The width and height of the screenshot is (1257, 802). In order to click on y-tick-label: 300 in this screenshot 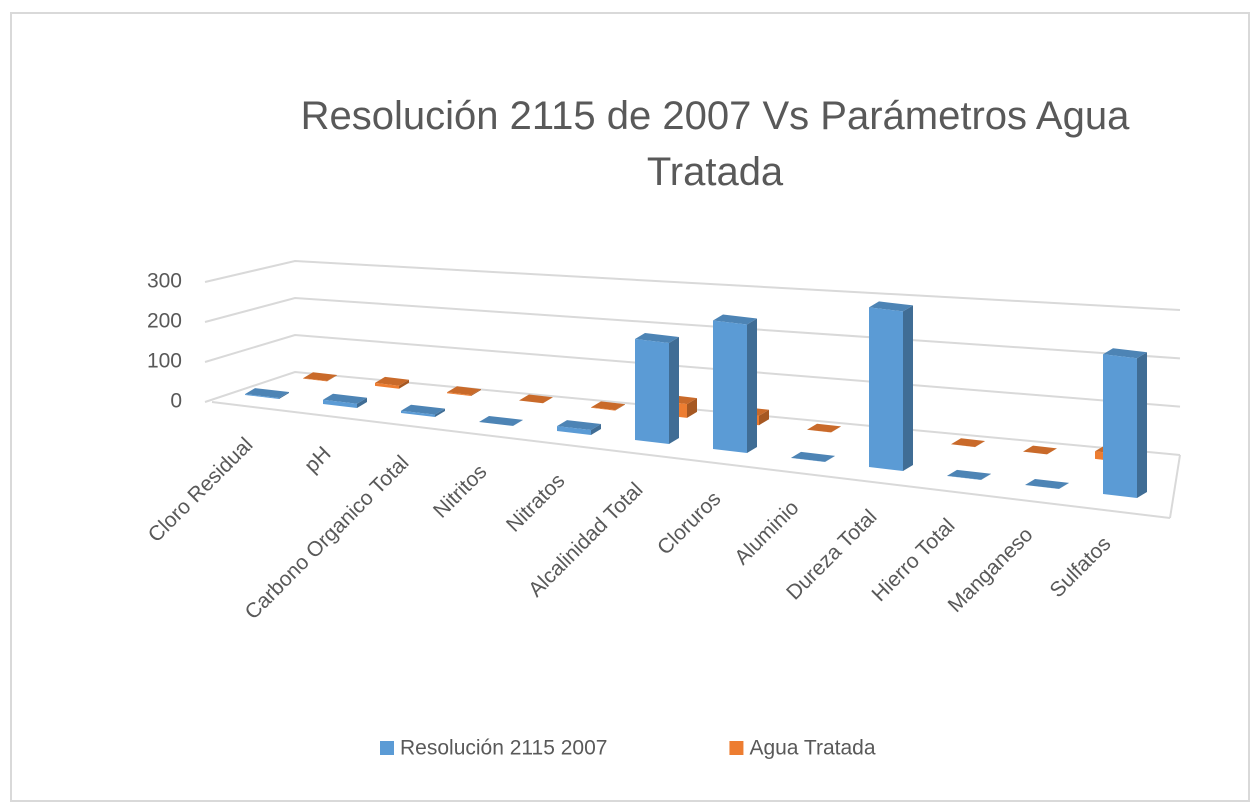, I will do `click(164, 281)`.